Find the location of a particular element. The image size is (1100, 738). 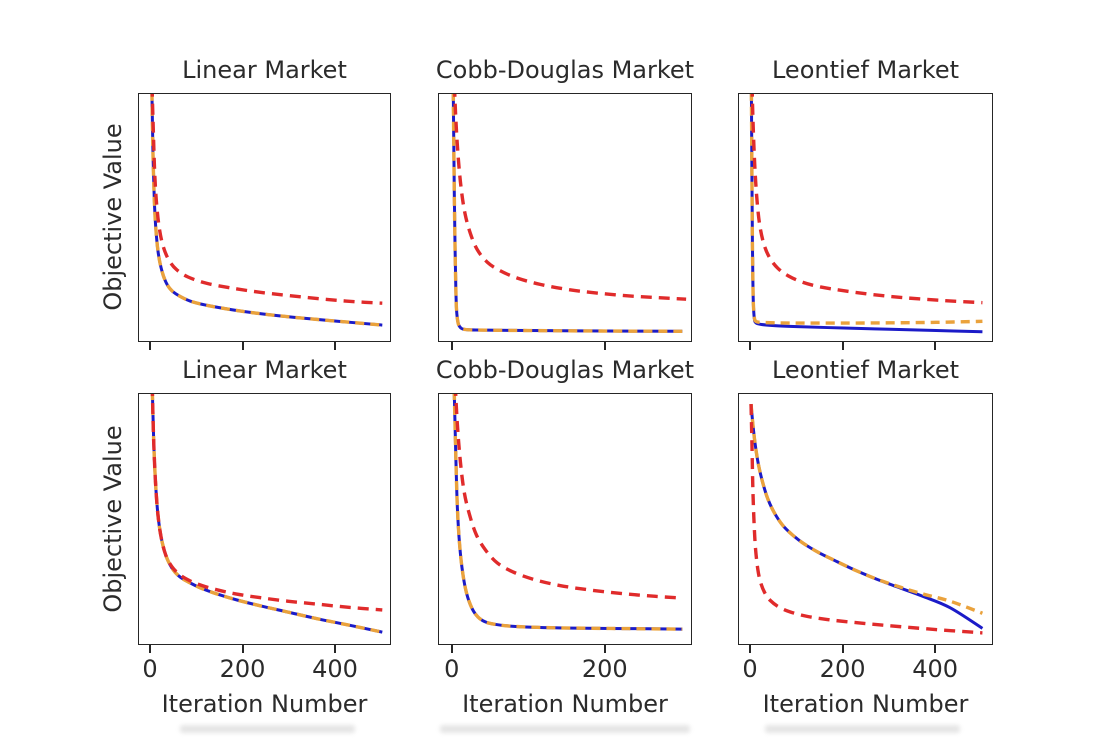

subplot-top-leontief-market: Leontief Market is located at coordinates (865, 203).